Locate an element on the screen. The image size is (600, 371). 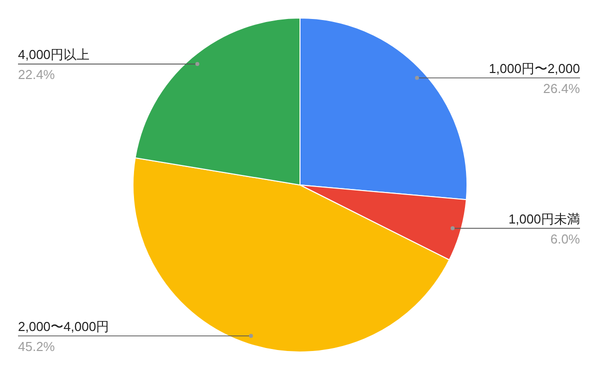
slice-label: 1,000円〜2,000 is located at coordinates (534, 68).